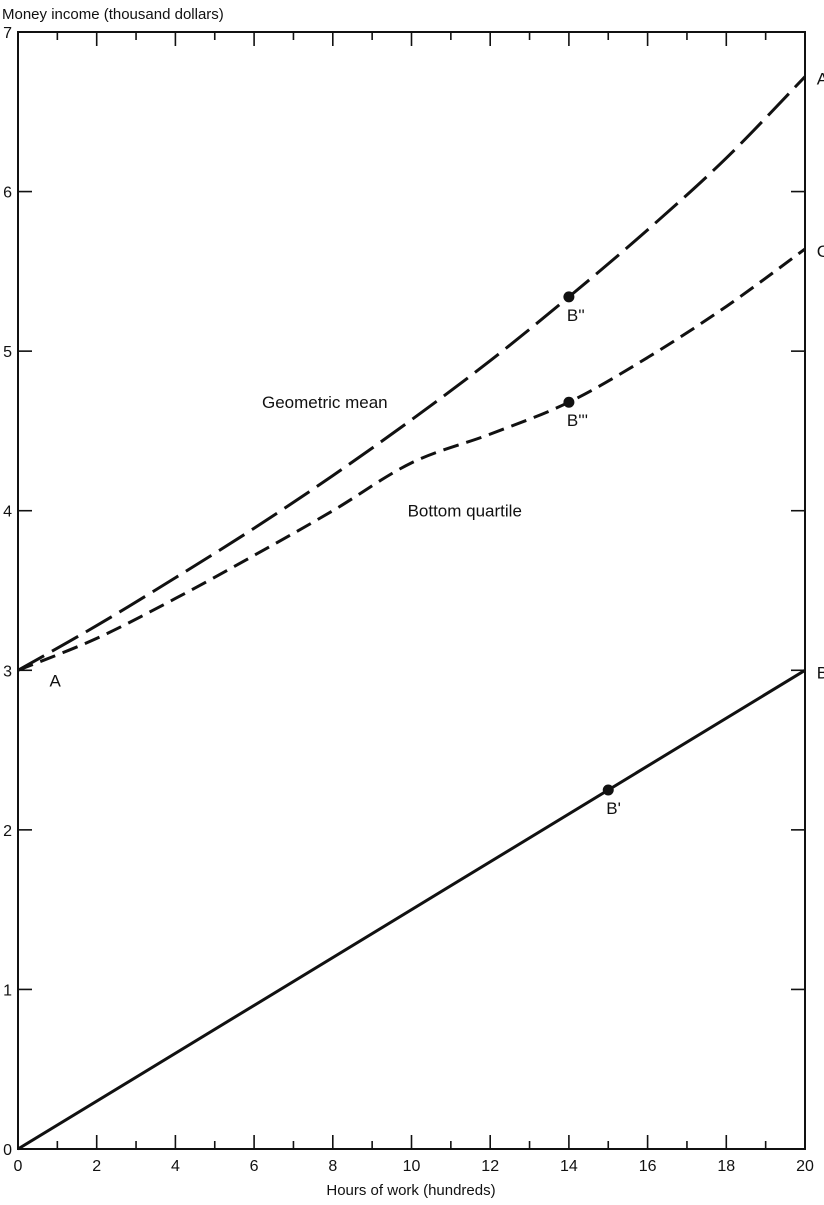  What do you see at coordinates (7, 352) in the screenshot?
I see `y-tick-label: 5` at bounding box center [7, 352].